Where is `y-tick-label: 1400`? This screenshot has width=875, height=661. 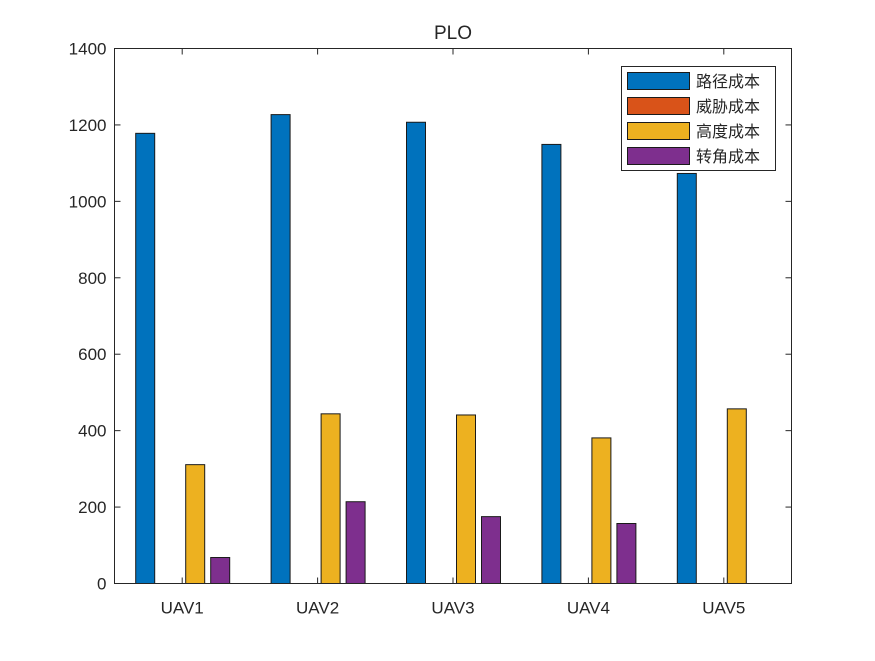
y-tick-label: 1400 is located at coordinates (88, 49).